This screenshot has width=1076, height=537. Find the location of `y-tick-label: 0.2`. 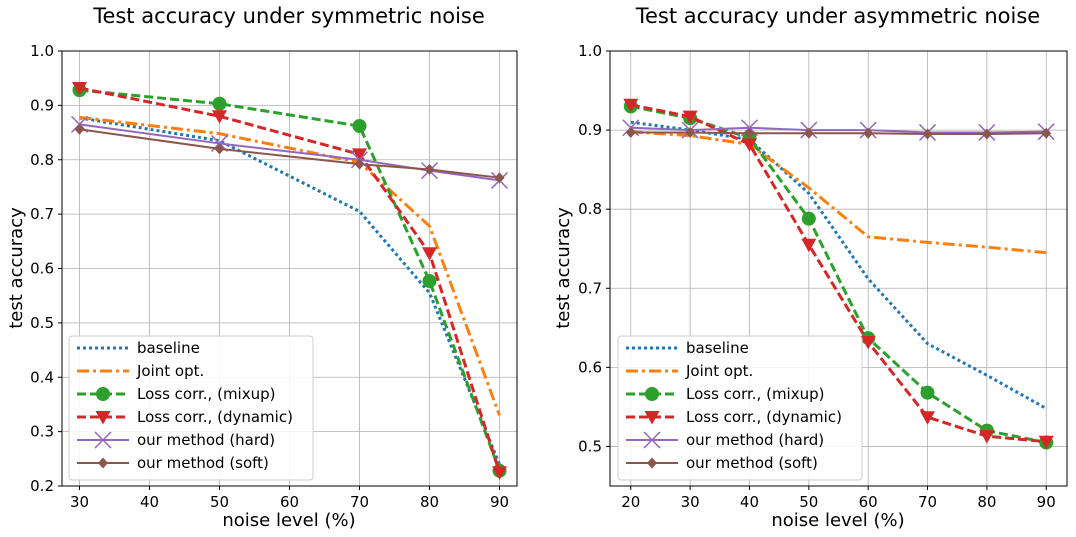

y-tick-label: 0.2 is located at coordinates (42, 486).